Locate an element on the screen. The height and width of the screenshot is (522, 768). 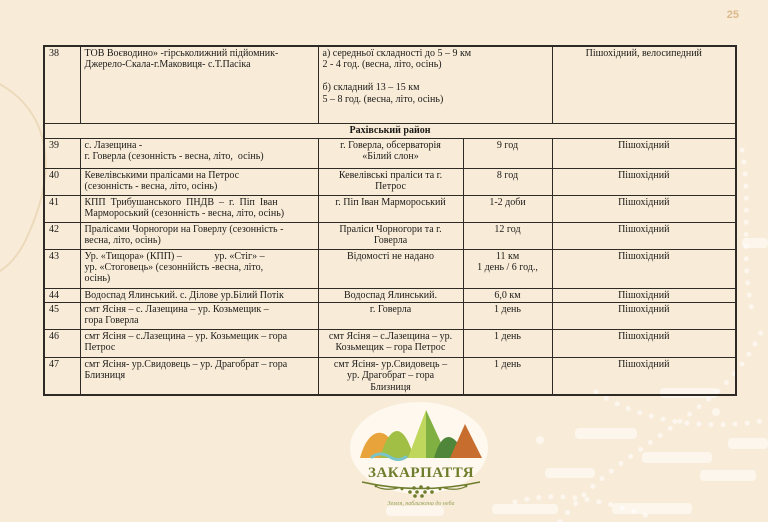
duration-cell: 6,0 км is located at coordinates (507, 295).